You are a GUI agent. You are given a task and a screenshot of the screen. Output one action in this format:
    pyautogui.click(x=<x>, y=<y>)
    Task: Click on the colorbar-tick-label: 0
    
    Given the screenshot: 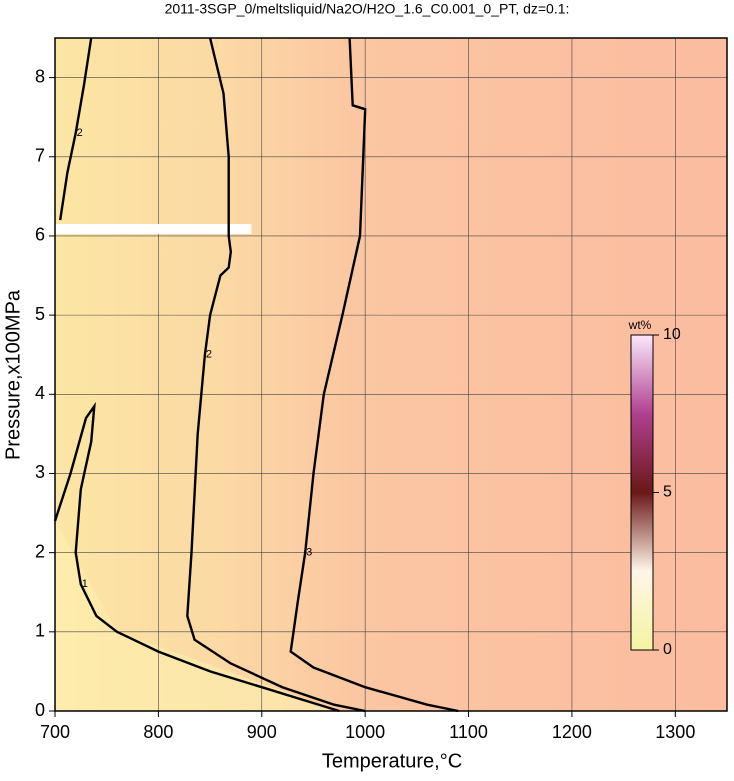 What is the action you would take?
    pyautogui.click(x=667, y=649)
    